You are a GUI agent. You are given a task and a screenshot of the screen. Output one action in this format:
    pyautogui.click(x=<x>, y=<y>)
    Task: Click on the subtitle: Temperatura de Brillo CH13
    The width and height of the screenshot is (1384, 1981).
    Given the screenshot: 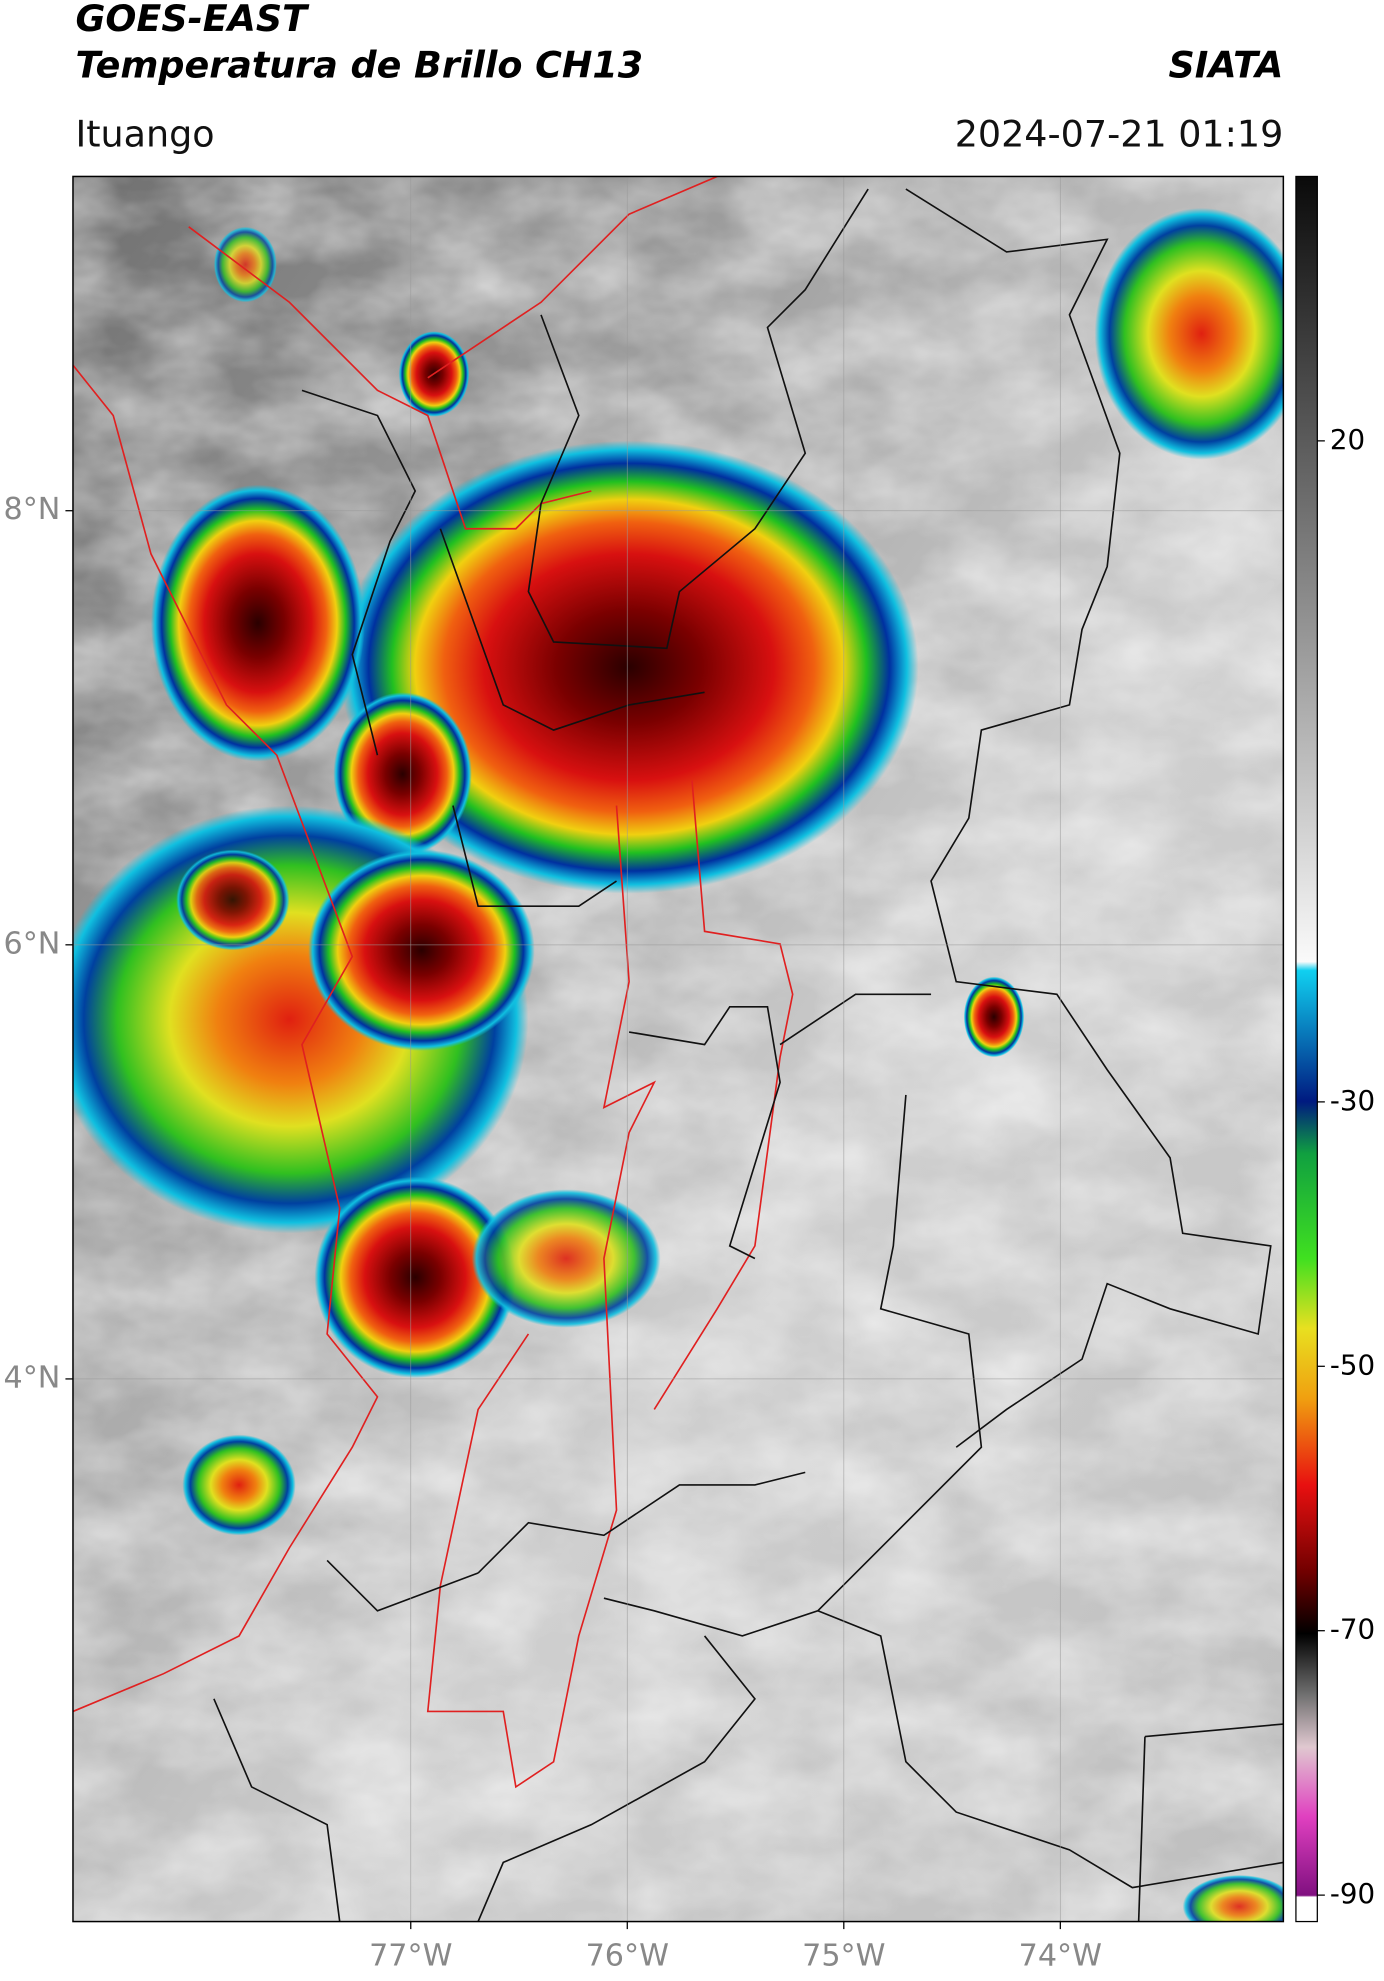 What is the action you would take?
    pyautogui.click(x=359, y=64)
    